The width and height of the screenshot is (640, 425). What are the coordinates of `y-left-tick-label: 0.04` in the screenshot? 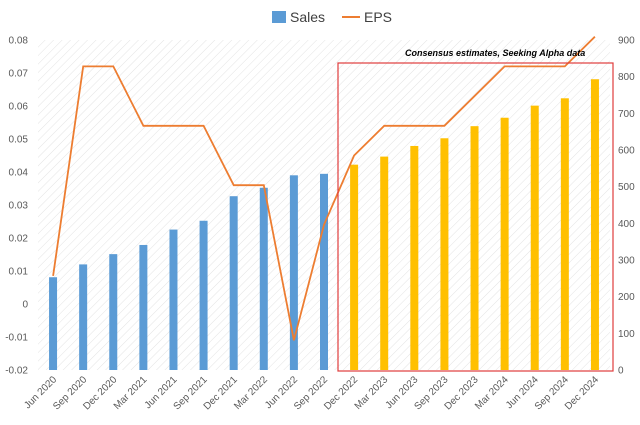 It's located at (19, 173).